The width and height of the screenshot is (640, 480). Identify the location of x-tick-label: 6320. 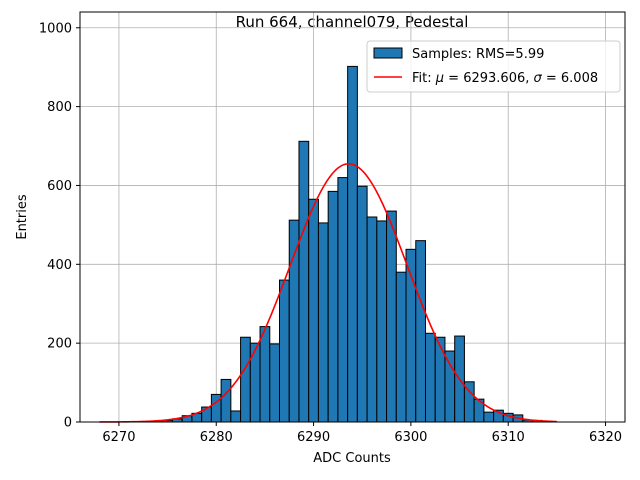
(605, 437).